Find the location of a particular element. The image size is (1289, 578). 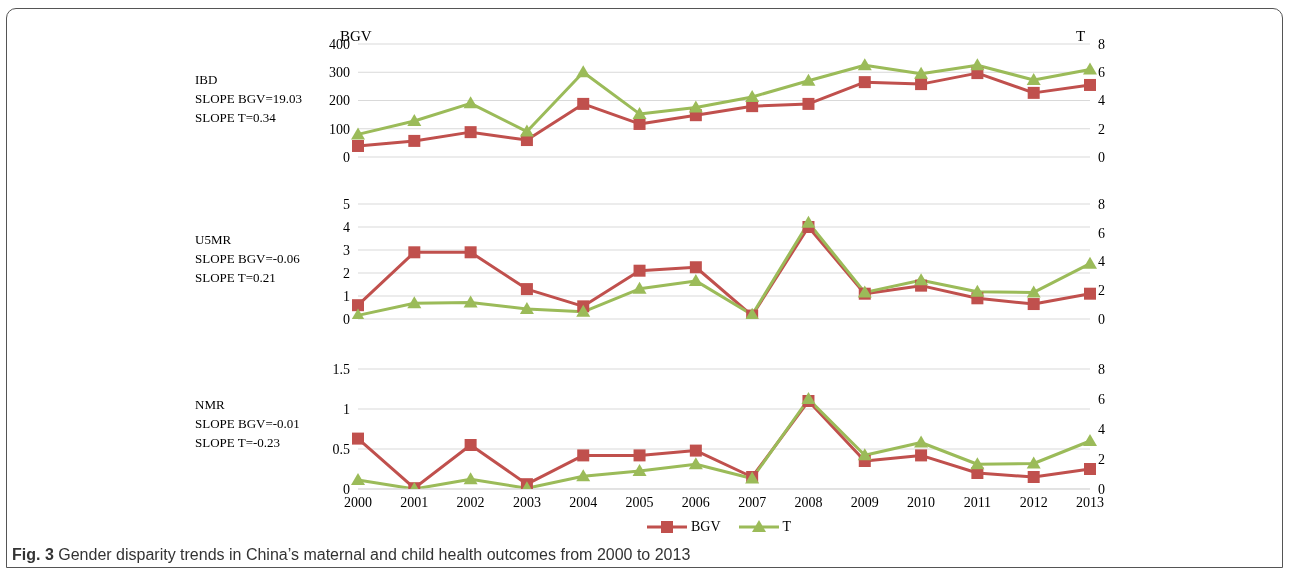

text: NMR is located at coordinates (210, 404).